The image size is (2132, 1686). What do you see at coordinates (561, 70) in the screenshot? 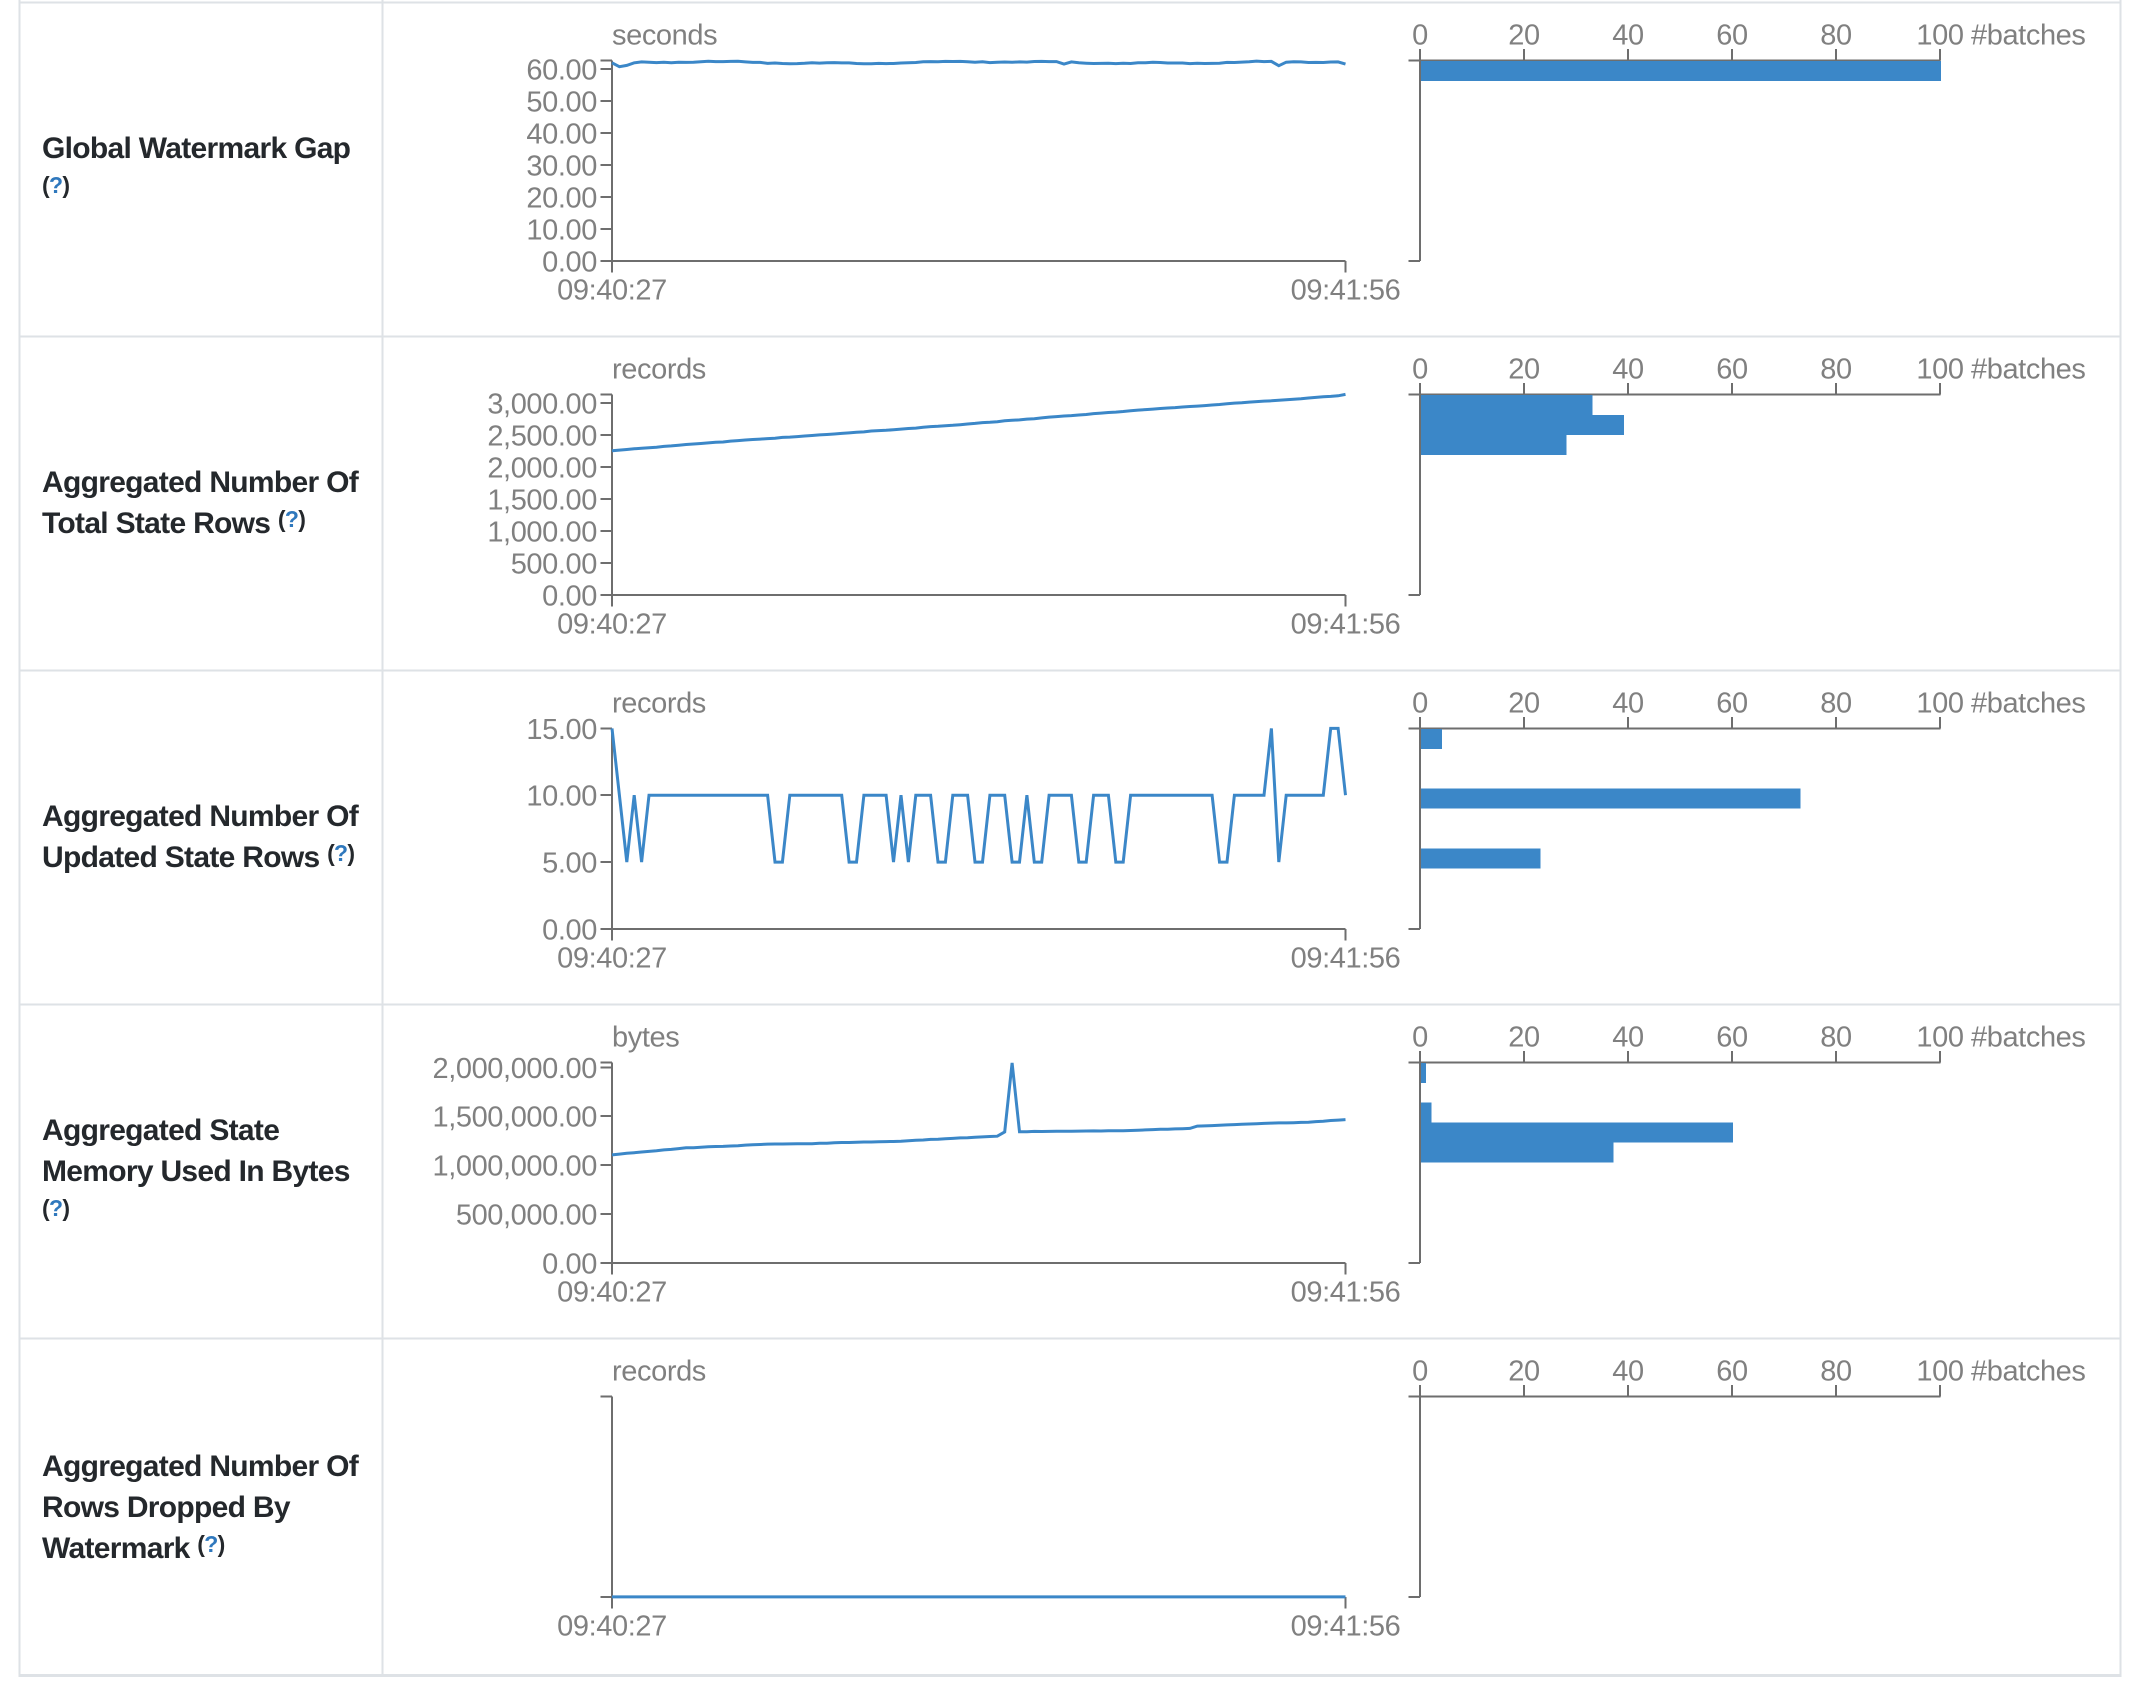
I see `svg-text: 60.00` at bounding box center [561, 70].